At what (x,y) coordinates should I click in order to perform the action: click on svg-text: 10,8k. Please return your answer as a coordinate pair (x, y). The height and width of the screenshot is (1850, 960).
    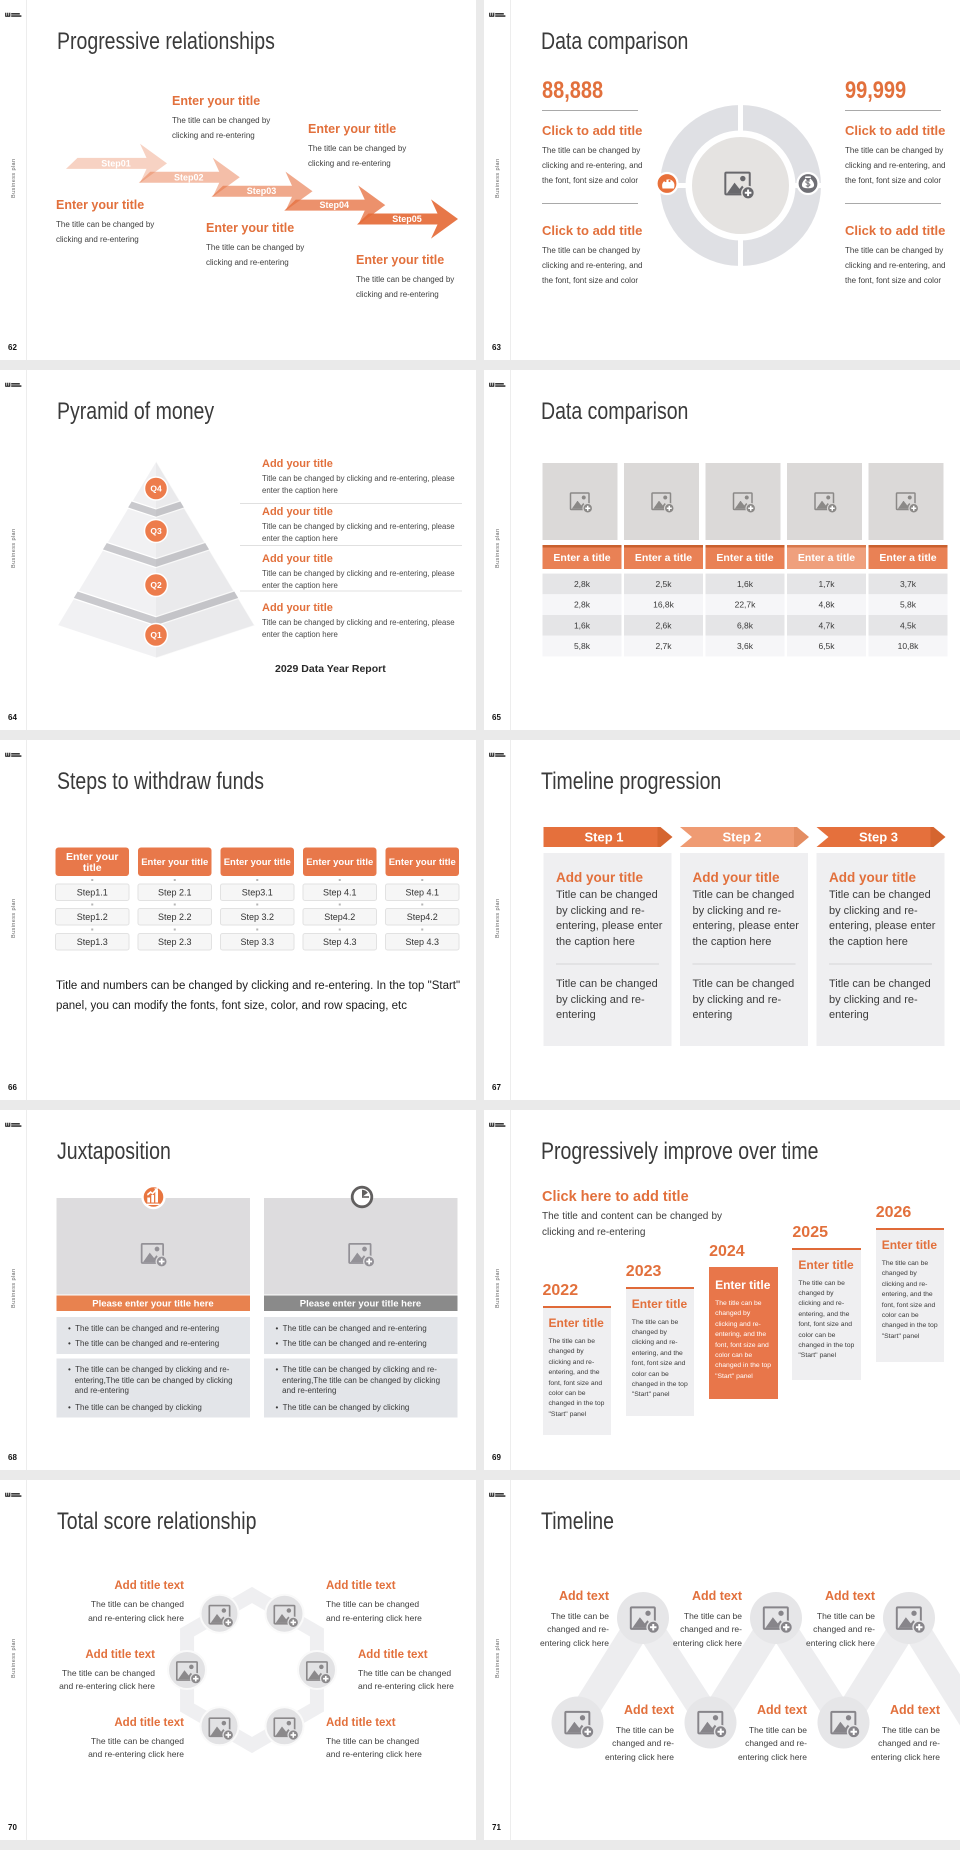
    Looking at the image, I should click on (909, 646).